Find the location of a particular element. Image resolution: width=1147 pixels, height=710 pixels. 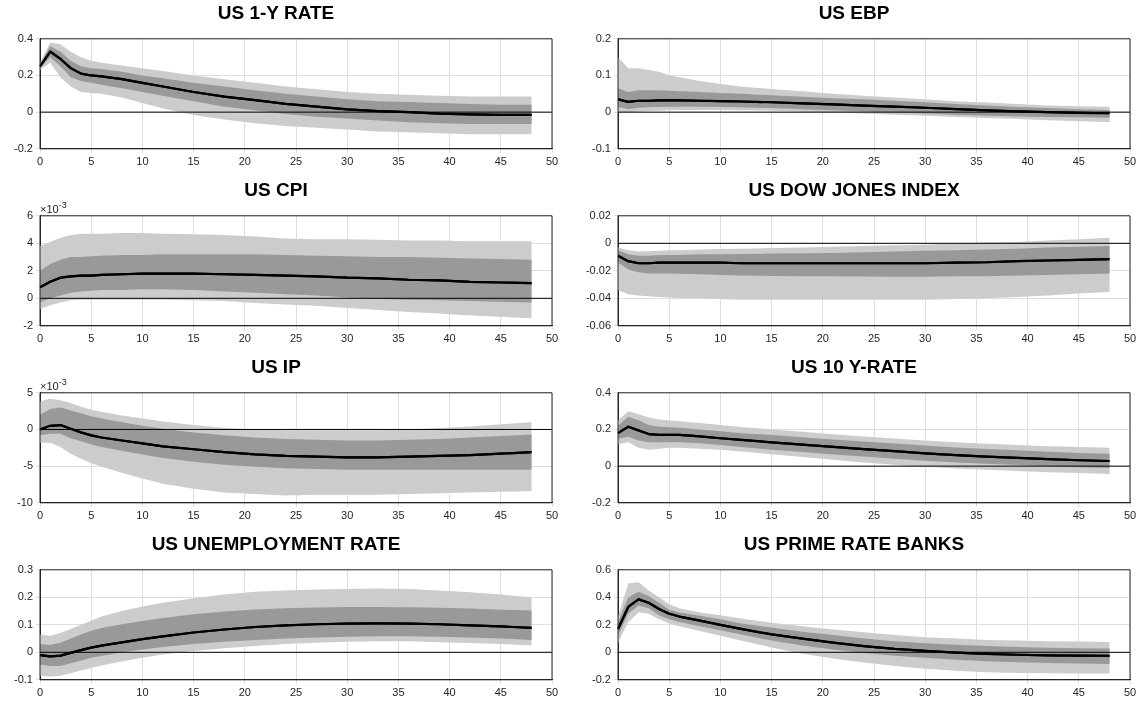

y-tick-label: 5 is located at coordinates (29, 391).